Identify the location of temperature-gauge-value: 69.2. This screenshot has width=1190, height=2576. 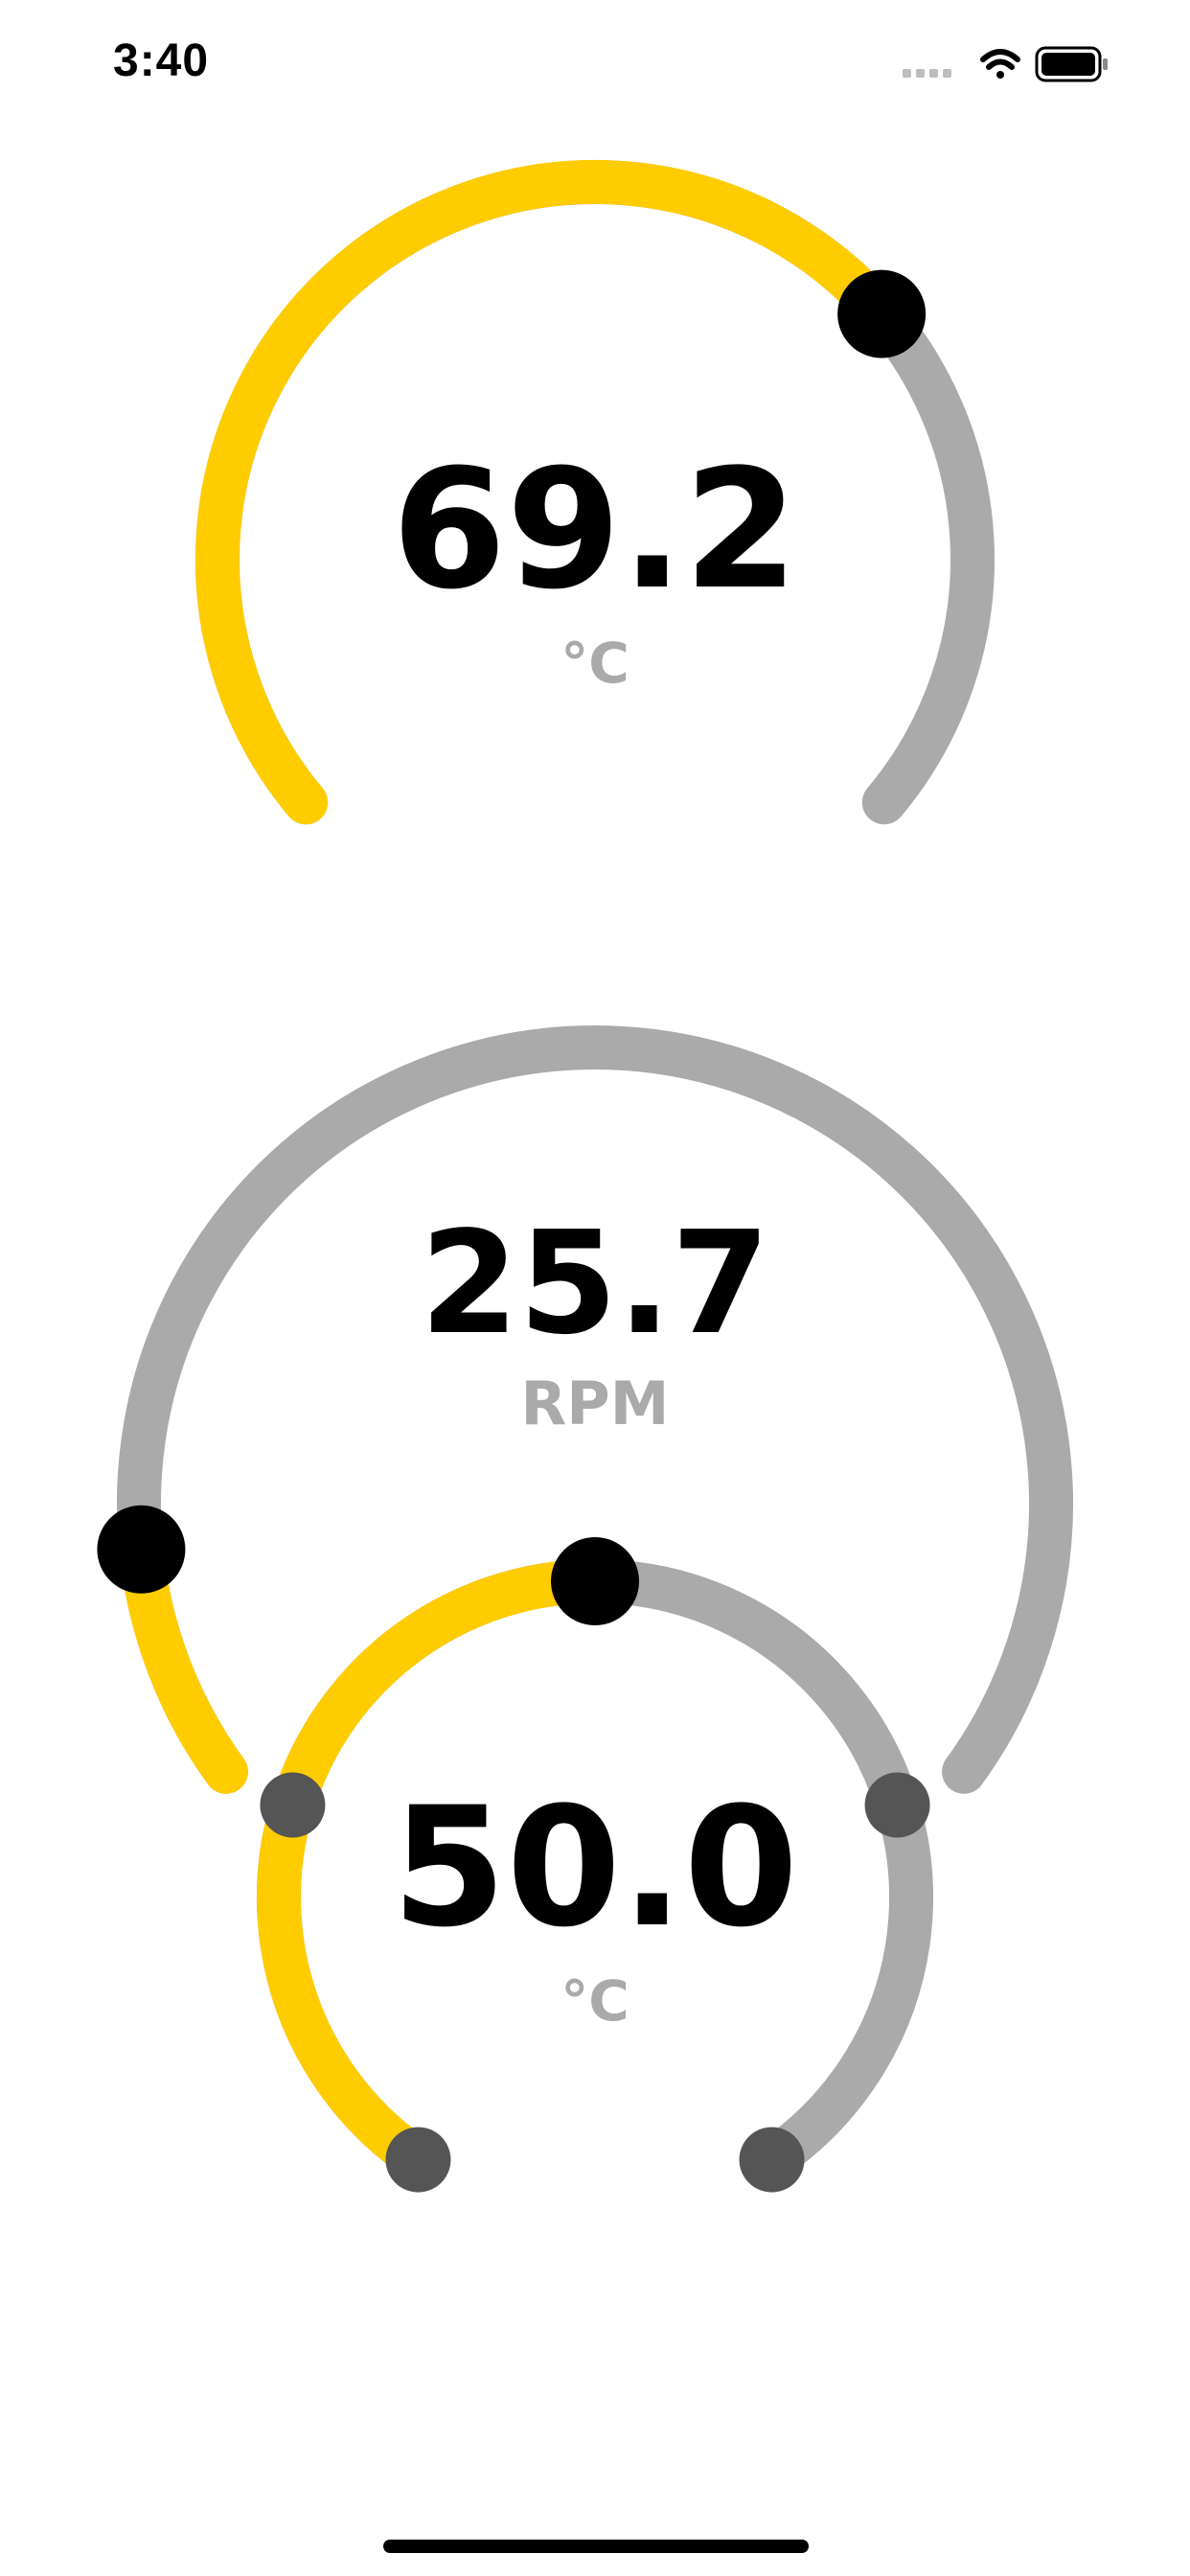
(595, 529).